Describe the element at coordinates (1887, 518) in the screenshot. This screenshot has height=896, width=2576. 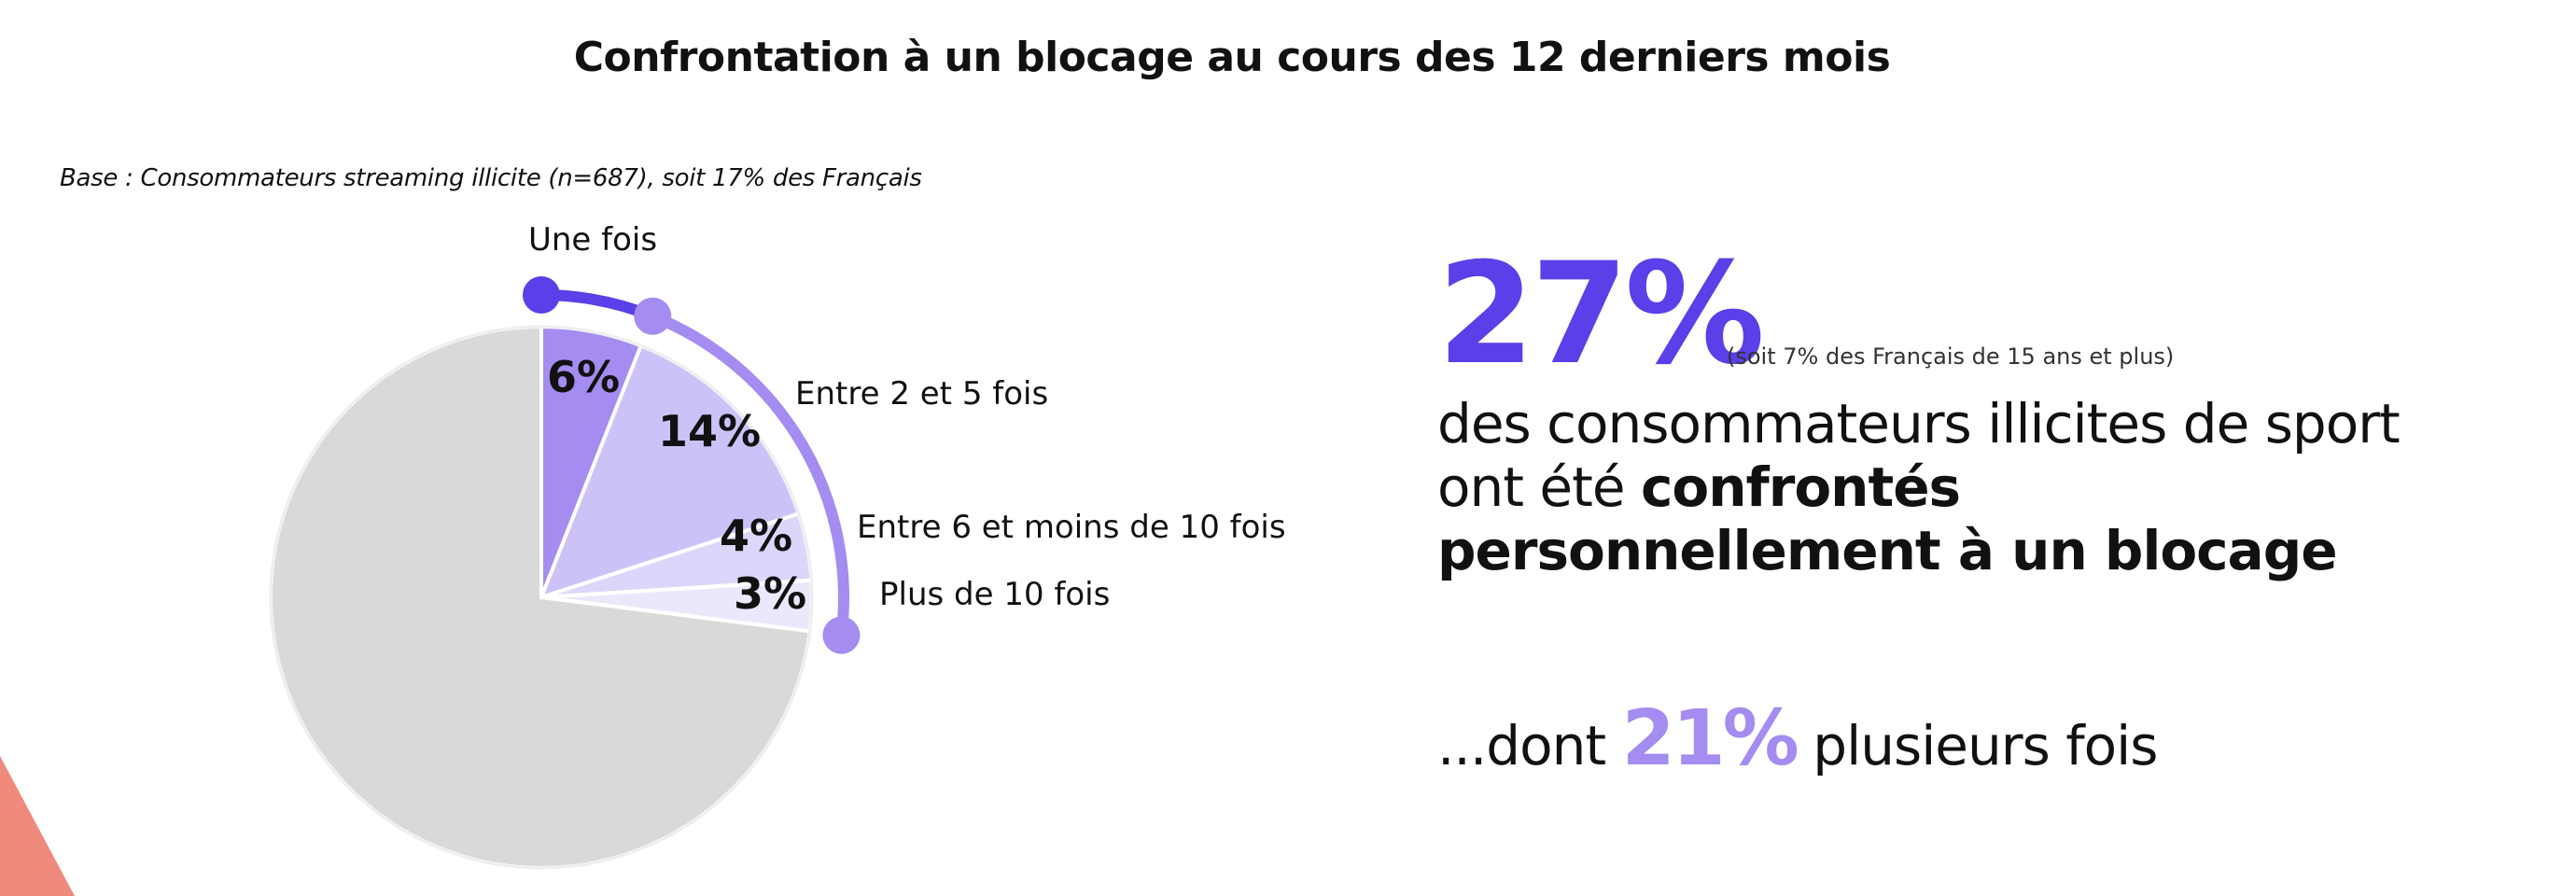
I see `callout-bold-text: confrontés personnellement à un blocage` at that location.